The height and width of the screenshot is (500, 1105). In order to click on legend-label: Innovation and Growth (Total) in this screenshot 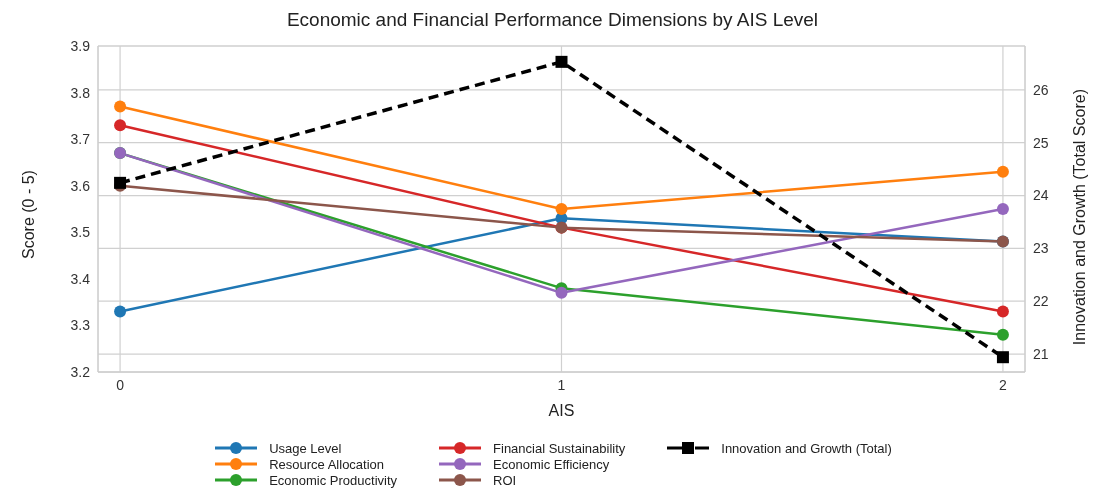, I will do `click(806, 448)`.